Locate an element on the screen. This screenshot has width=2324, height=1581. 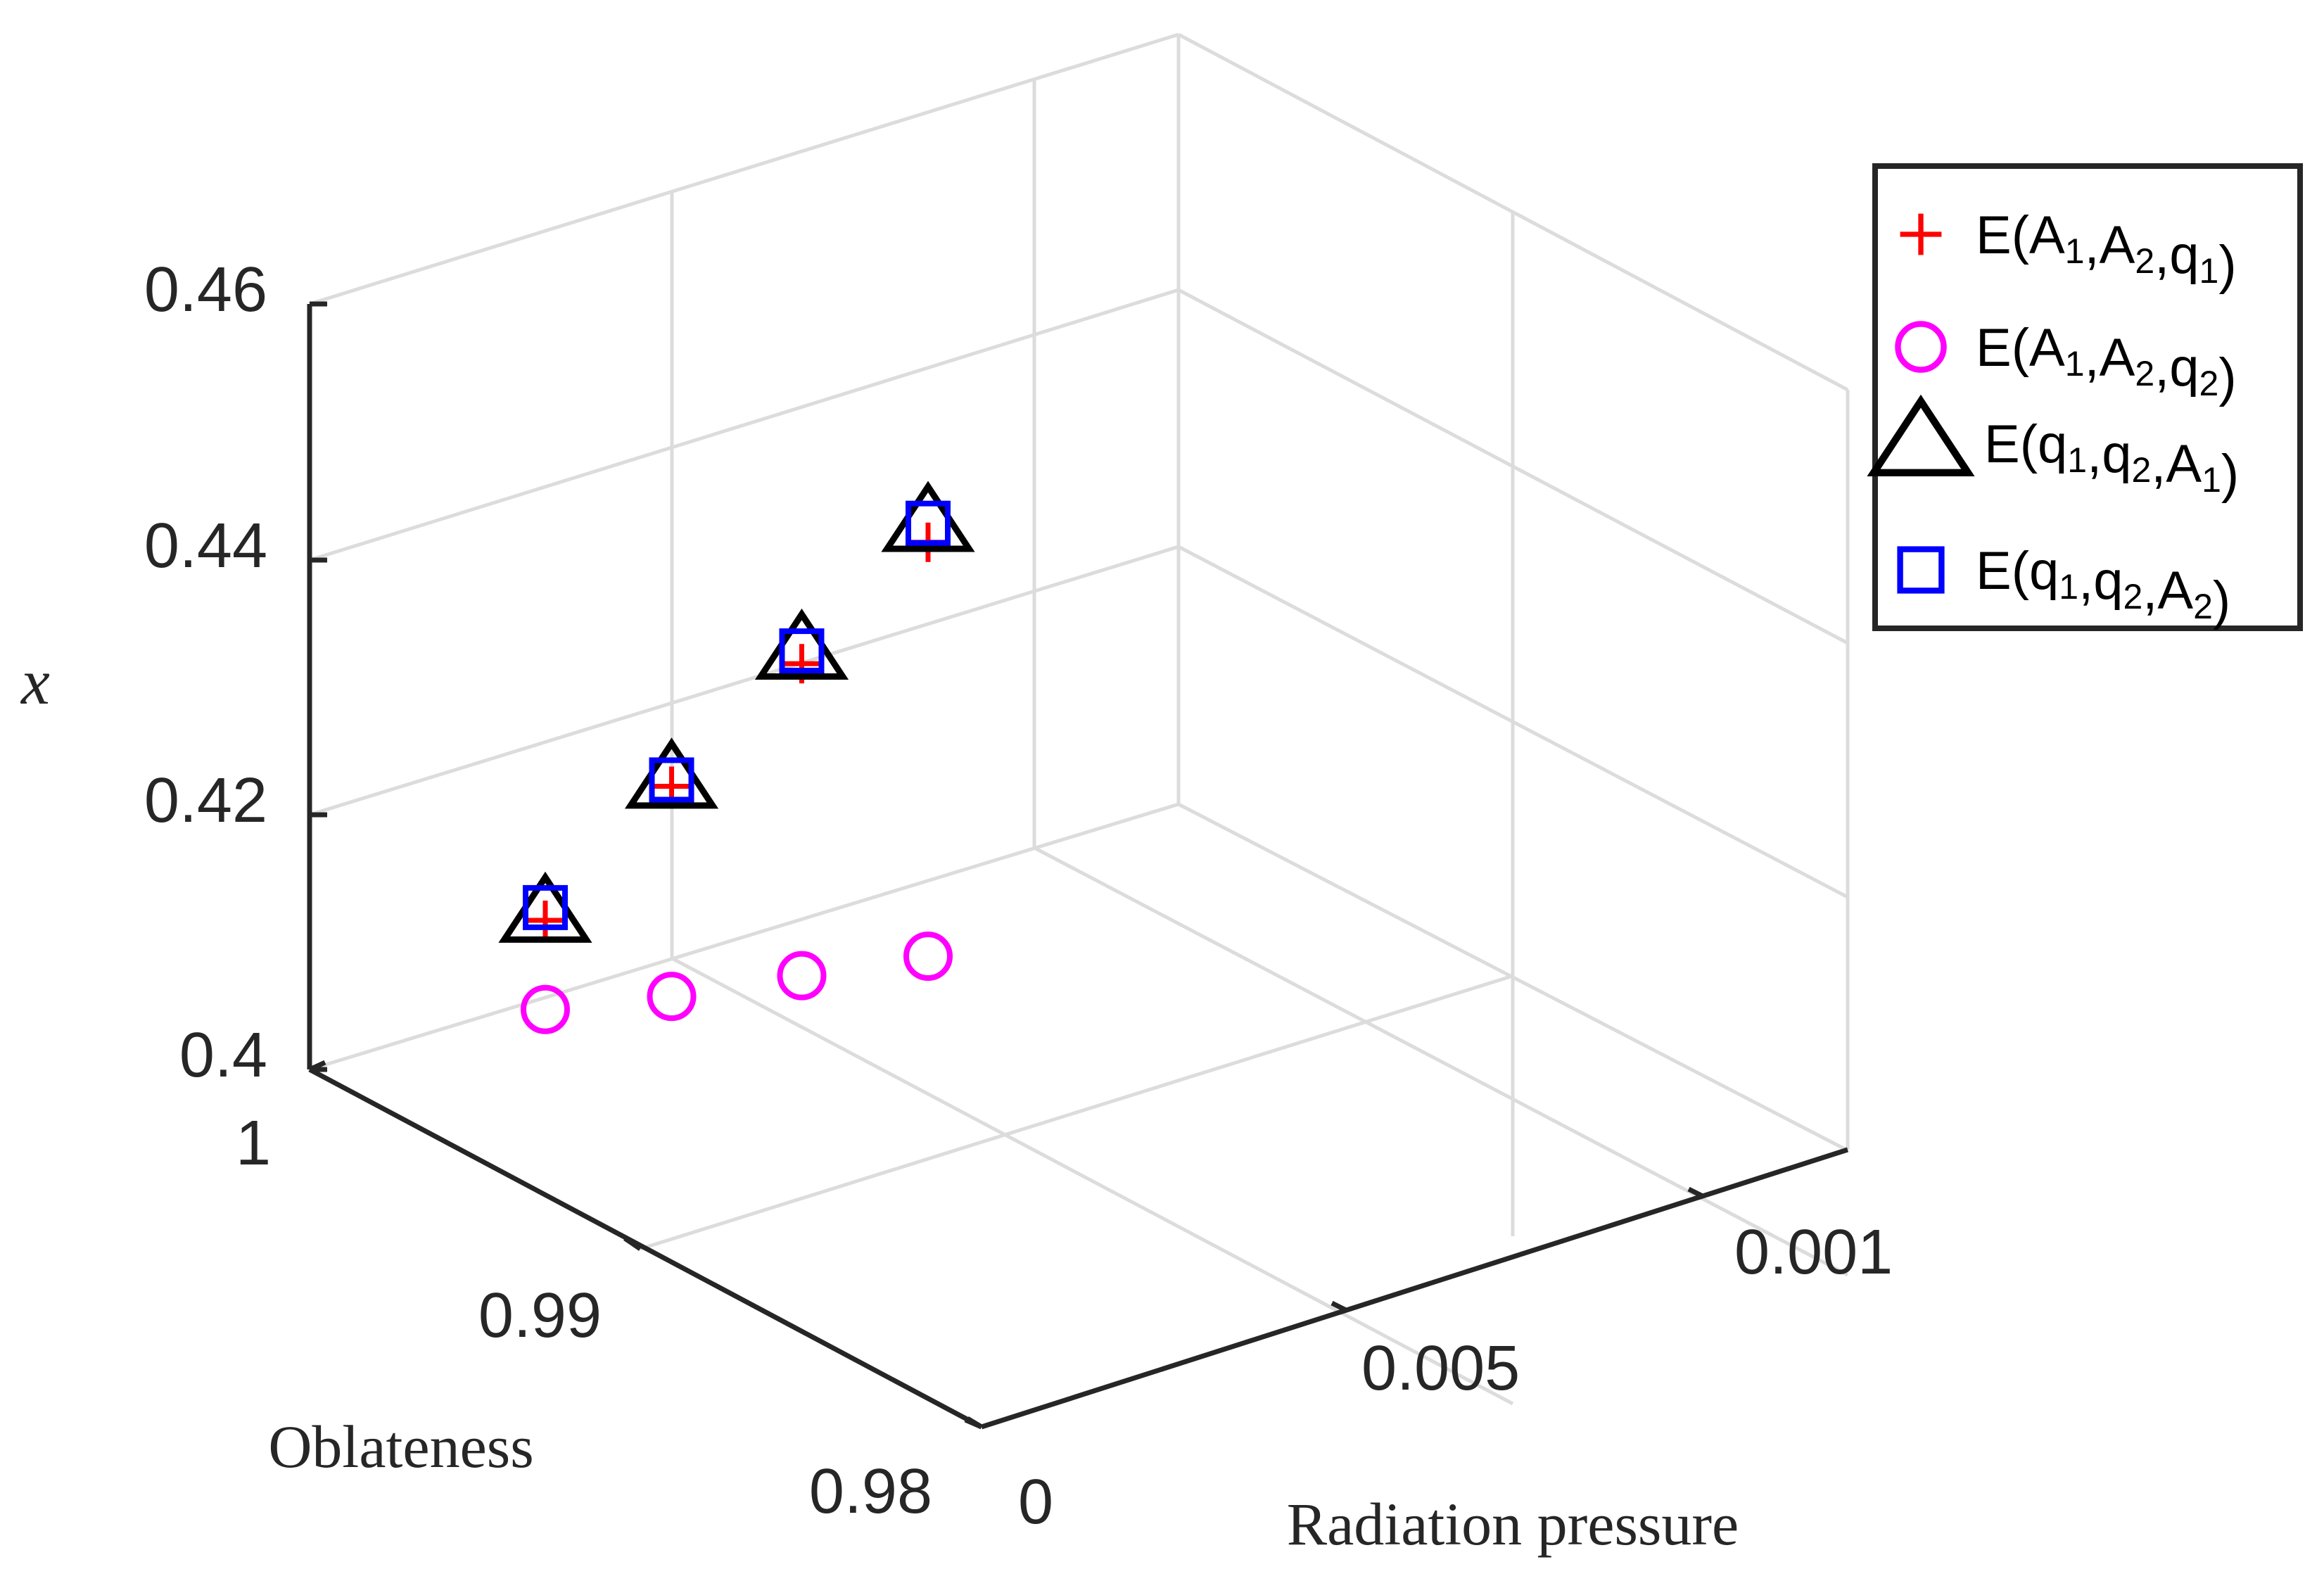
legend-label: E(q1,q2,A2) is located at coordinates (2103, 585).